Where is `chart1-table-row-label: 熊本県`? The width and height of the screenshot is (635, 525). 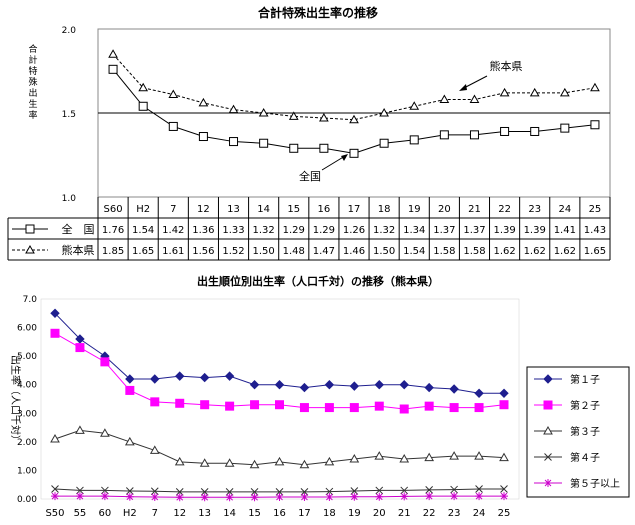
chart1-table-row-label: 熊本県 is located at coordinates (78, 250).